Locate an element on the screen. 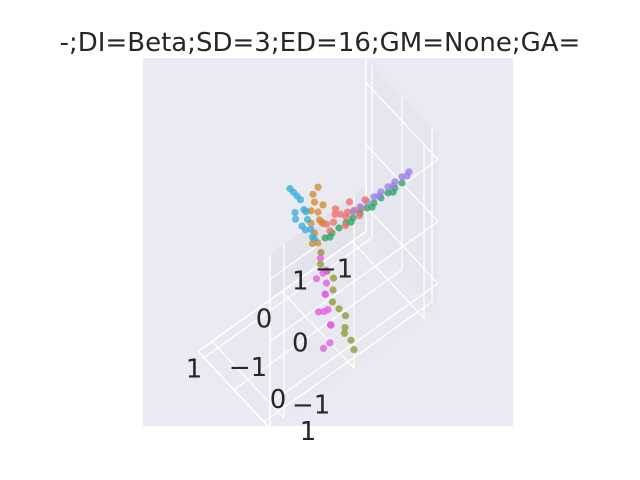 This screenshot has width=640, height=480. x-tick-label: 0 is located at coordinates (264, 319).